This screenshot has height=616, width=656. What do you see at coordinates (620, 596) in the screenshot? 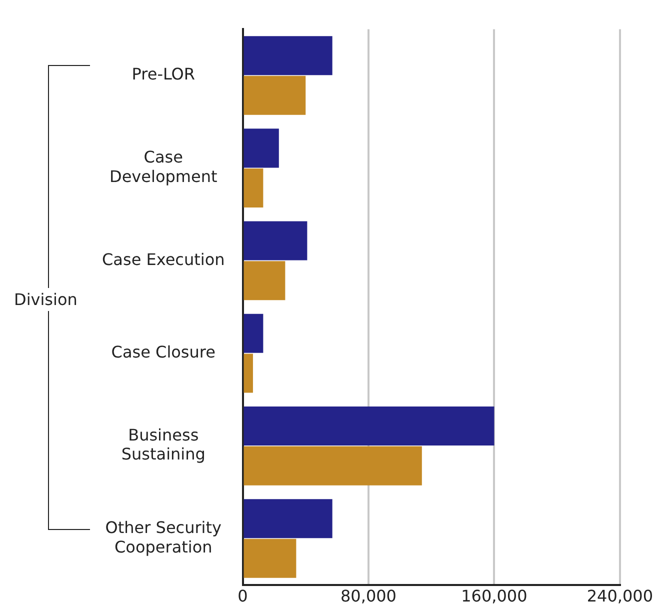
I see `x-tick-label: 240,000` at bounding box center [620, 596].